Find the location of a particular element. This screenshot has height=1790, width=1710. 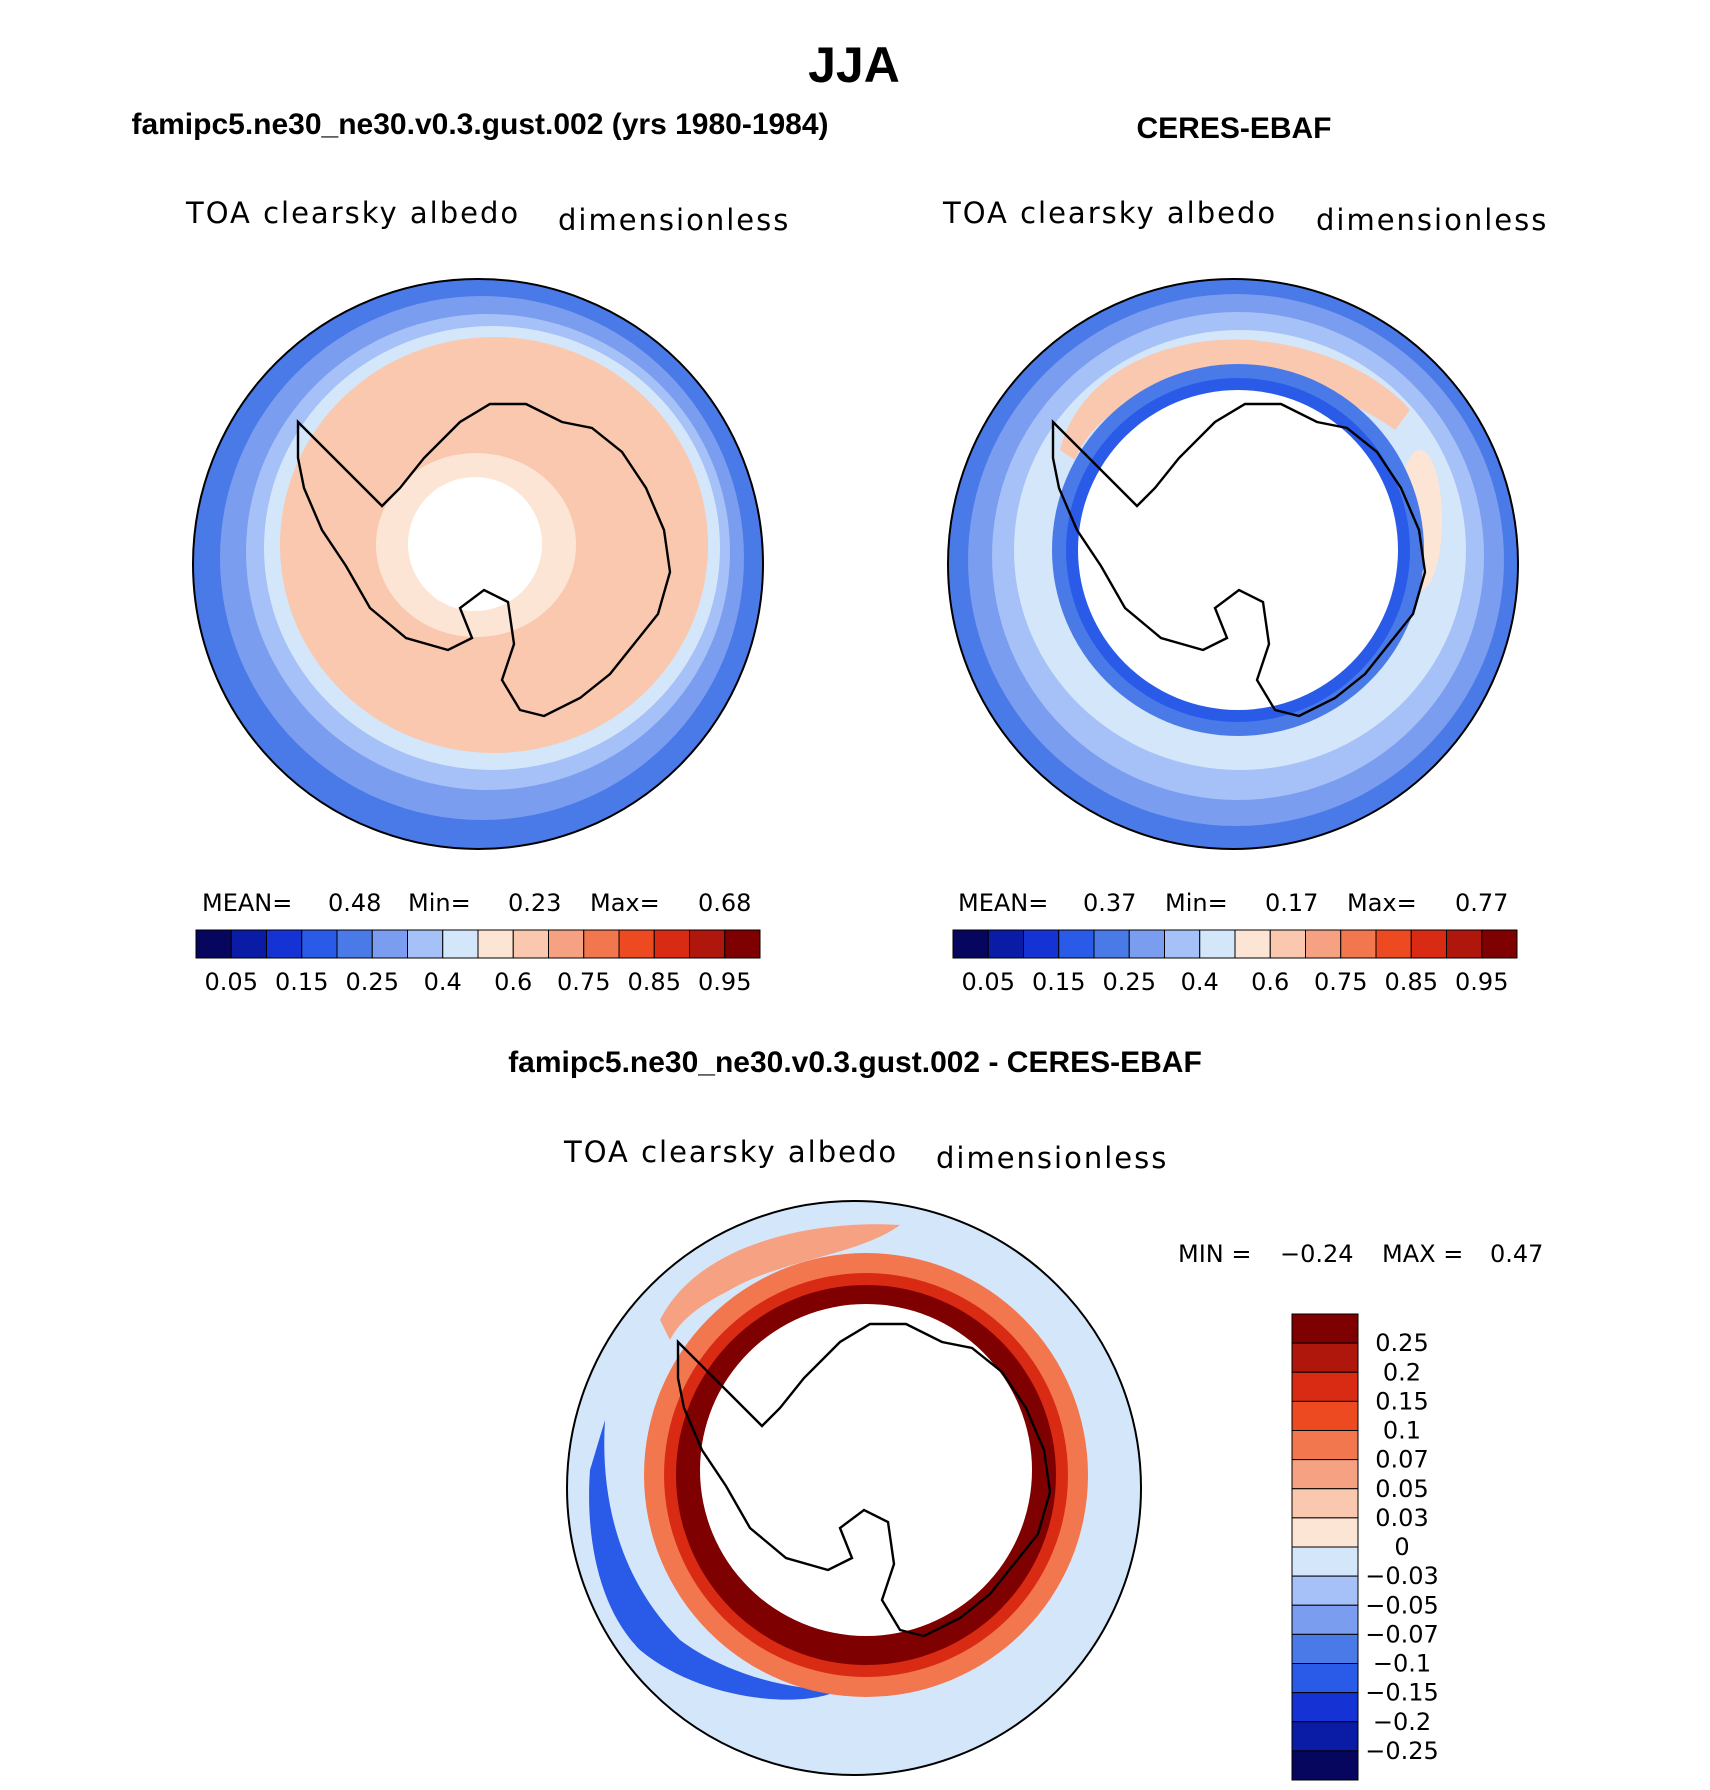

stat-min-value: 0.23 is located at coordinates (534, 903).